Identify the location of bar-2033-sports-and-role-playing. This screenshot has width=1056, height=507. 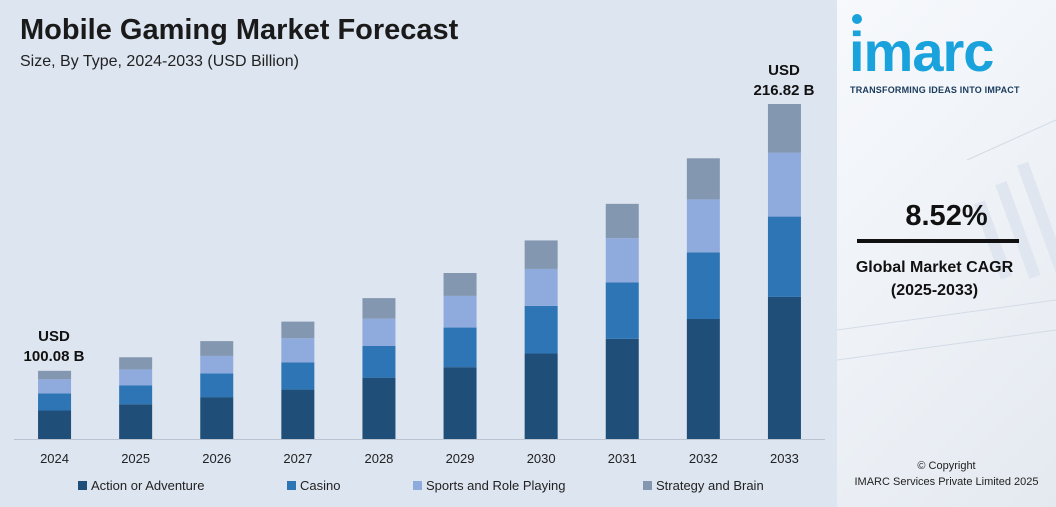
(784, 184).